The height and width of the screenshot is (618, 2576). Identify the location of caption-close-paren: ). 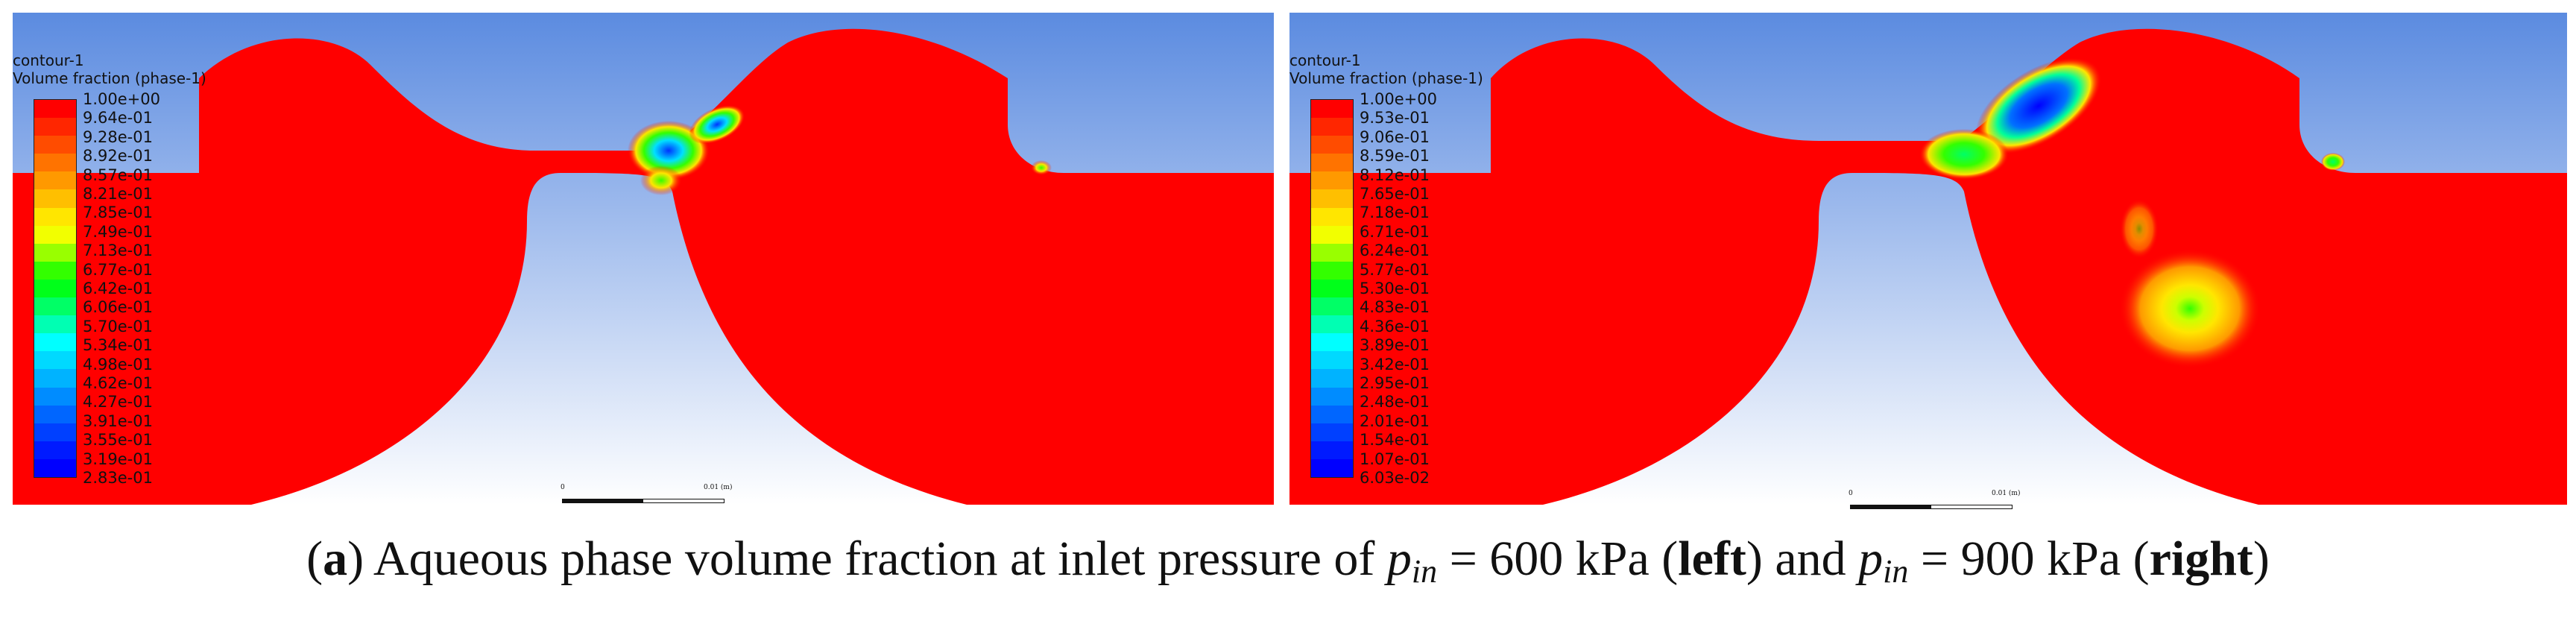
(2261, 559).